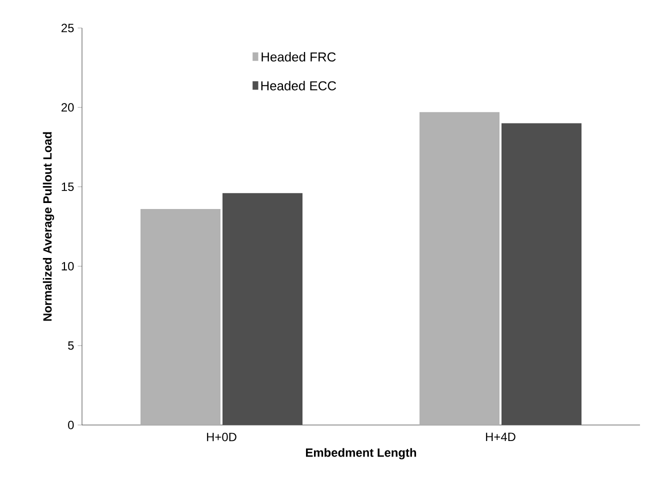 This screenshot has width=647, height=492. Describe the element at coordinates (48, 226) in the screenshot. I see `y-axis-title: Normalized Average Pullout Load` at that location.